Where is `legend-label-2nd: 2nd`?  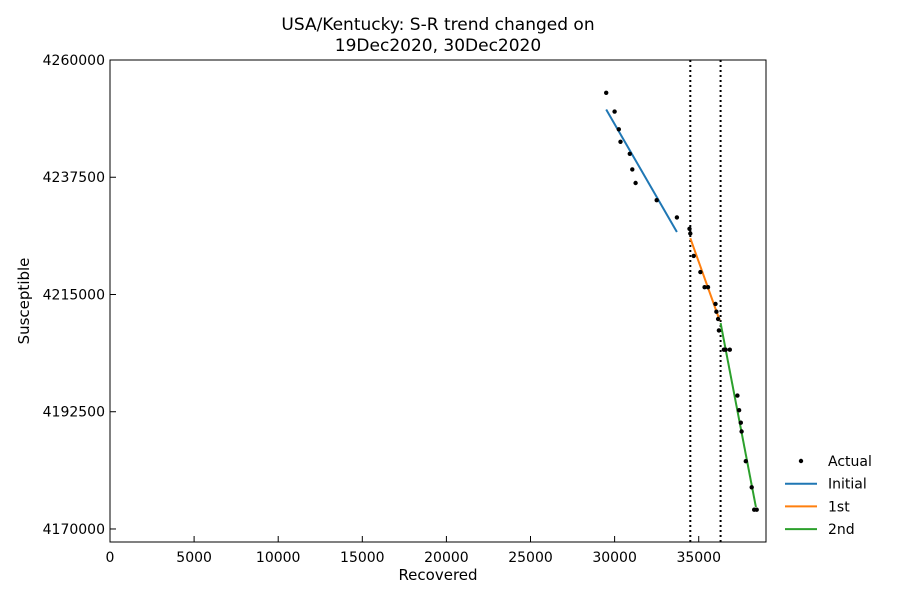
legend-label-2nd: 2nd is located at coordinates (841, 530).